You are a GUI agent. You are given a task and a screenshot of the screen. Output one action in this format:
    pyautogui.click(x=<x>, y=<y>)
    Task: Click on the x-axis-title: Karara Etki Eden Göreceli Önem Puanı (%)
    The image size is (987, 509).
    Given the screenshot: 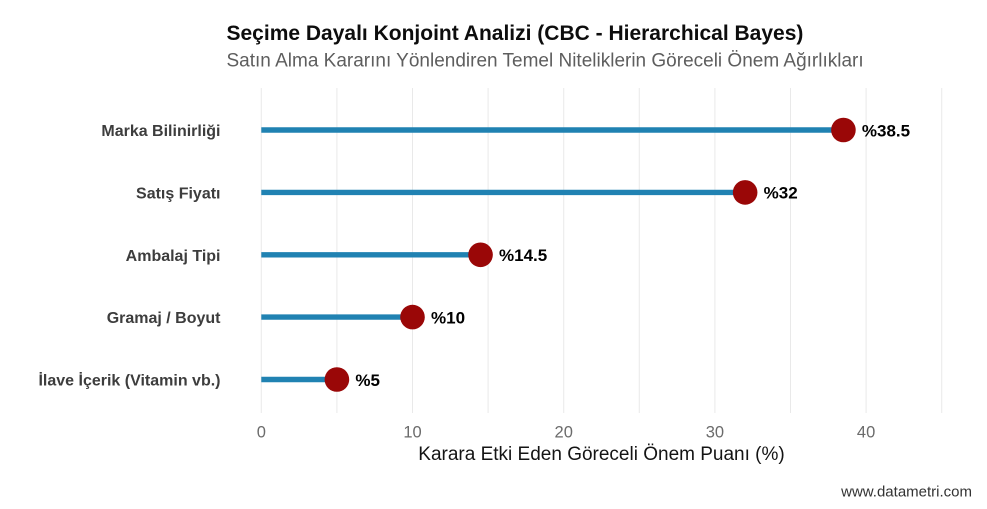 What is the action you would take?
    pyautogui.click(x=601, y=454)
    